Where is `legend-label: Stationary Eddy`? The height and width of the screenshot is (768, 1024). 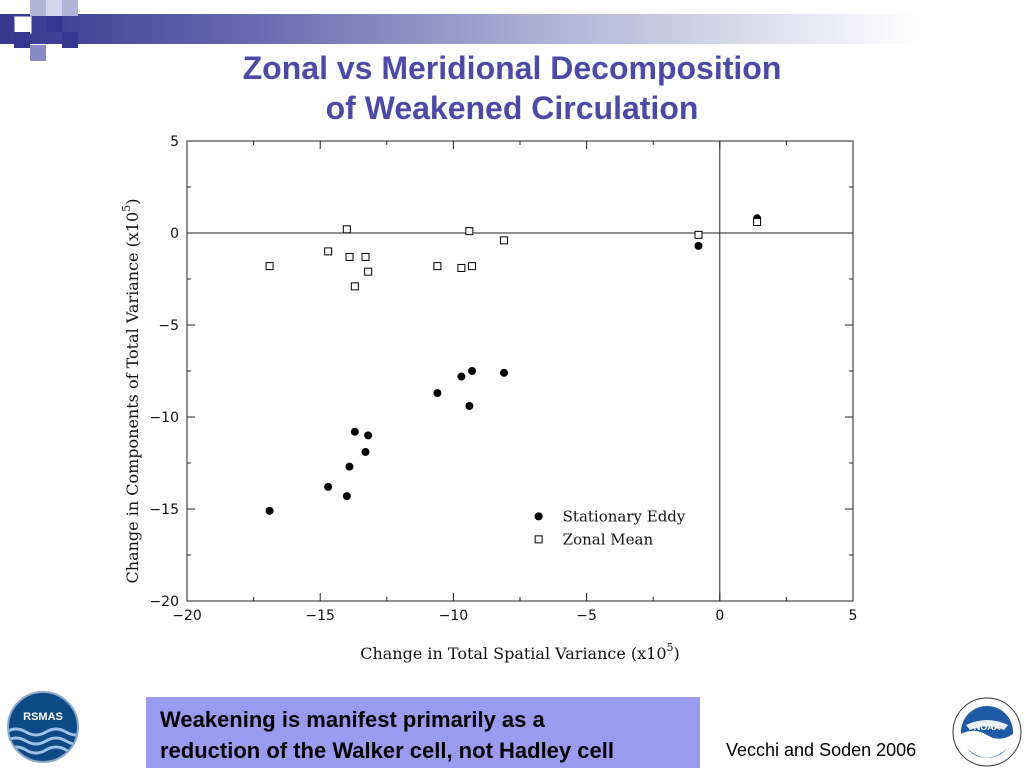
legend-label: Stationary Eddy is located at coordinates (624, 516).